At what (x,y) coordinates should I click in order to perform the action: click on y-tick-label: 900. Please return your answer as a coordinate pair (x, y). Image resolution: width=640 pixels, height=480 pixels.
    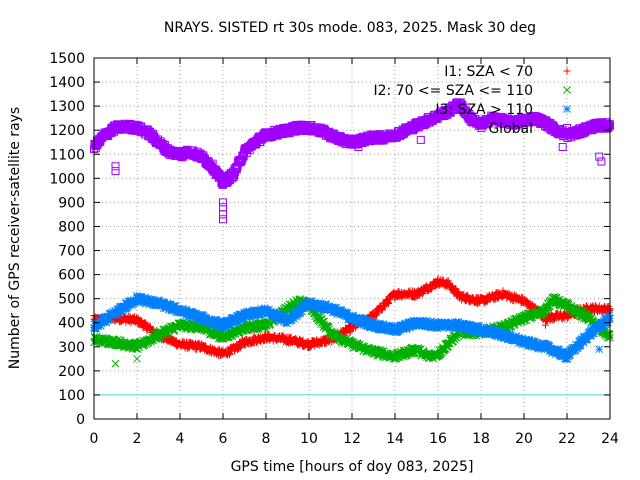
    Looking at the image, I should click on (71, 203).